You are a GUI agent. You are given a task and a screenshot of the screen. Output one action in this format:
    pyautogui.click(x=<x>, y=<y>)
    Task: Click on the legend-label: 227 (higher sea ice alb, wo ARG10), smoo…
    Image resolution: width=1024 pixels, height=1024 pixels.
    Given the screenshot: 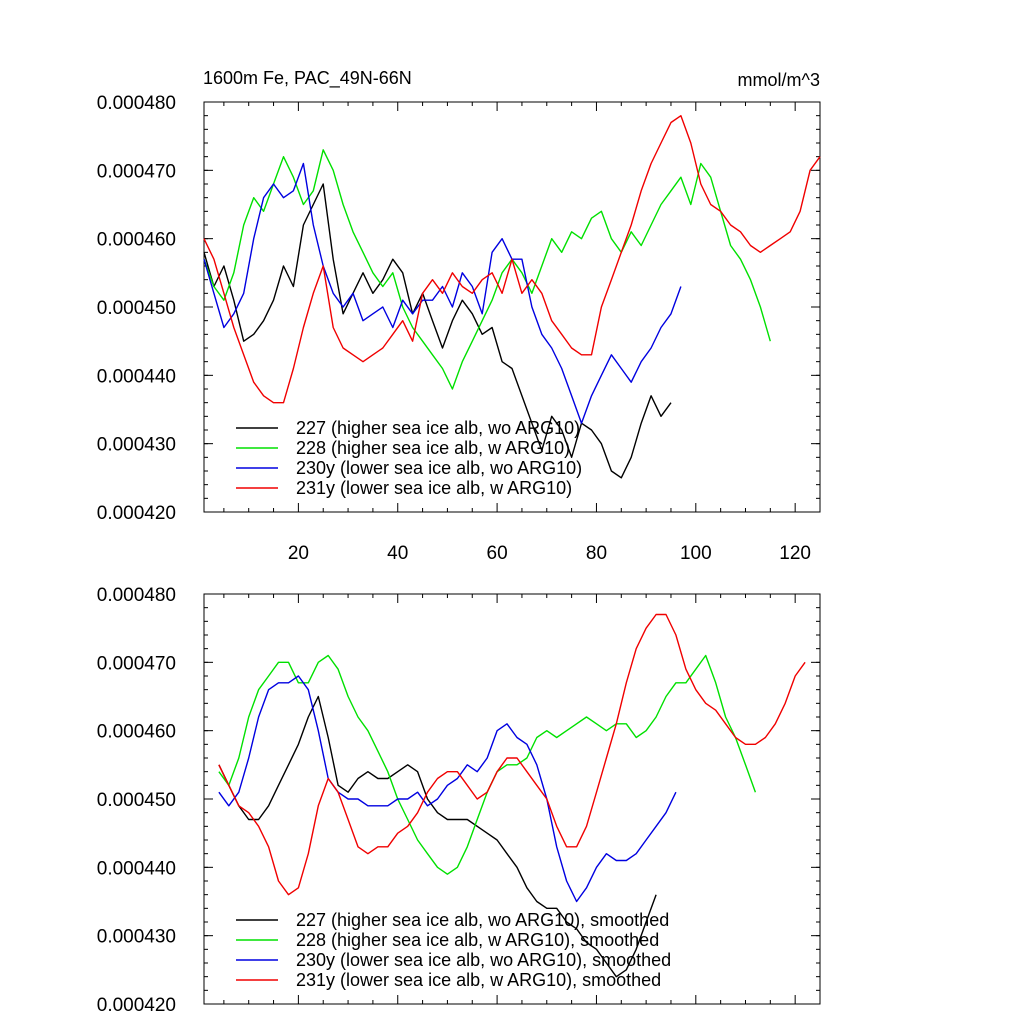 What is the action you would take?
    pyautogui.click(x=482, y=920)
    